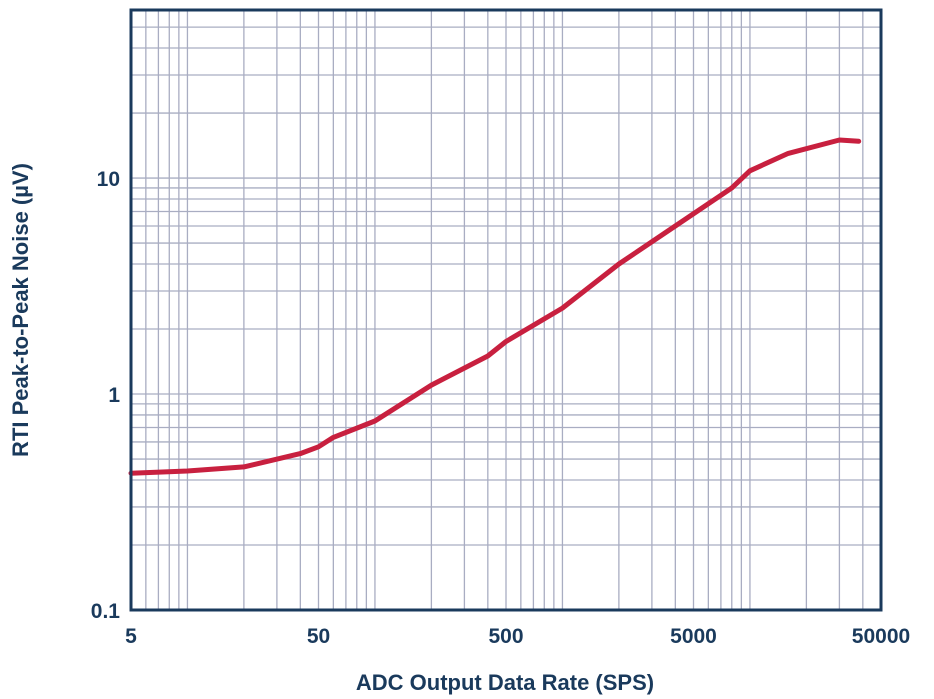  I want to click on x-tick-label: 5000, so click(693, 636).